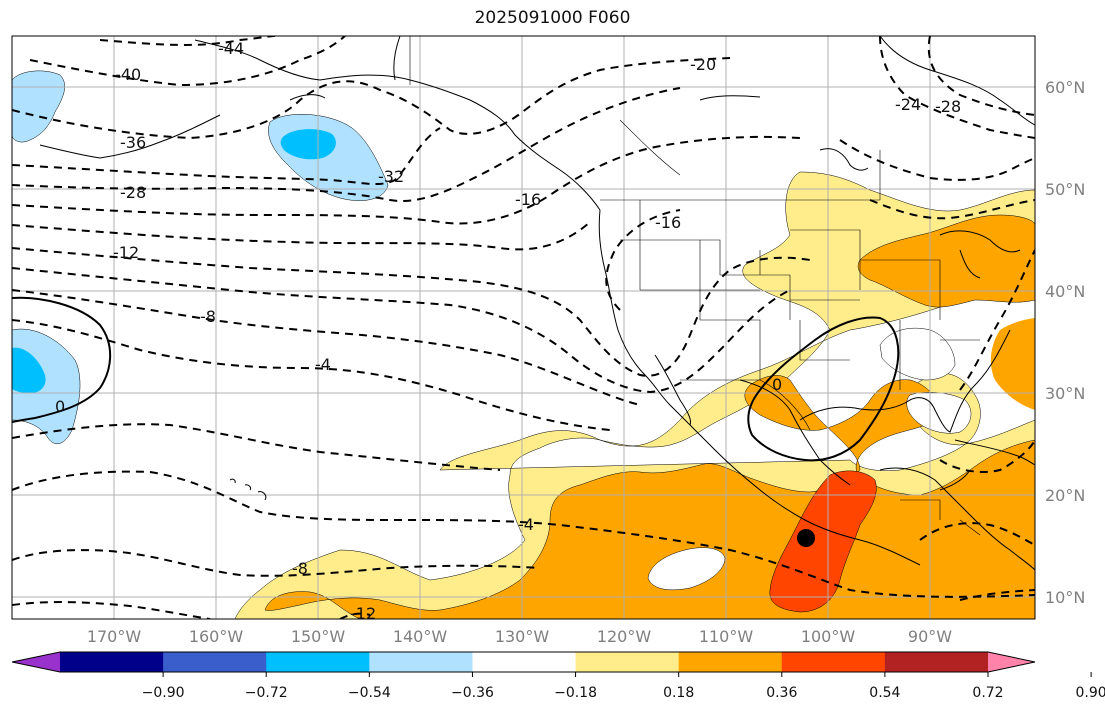 This screenshot has width=1105, height=712. Describe the element at coordinates (987, 693) in the screenshot. I see `colorbar-tick-label: 0.72` at that location.